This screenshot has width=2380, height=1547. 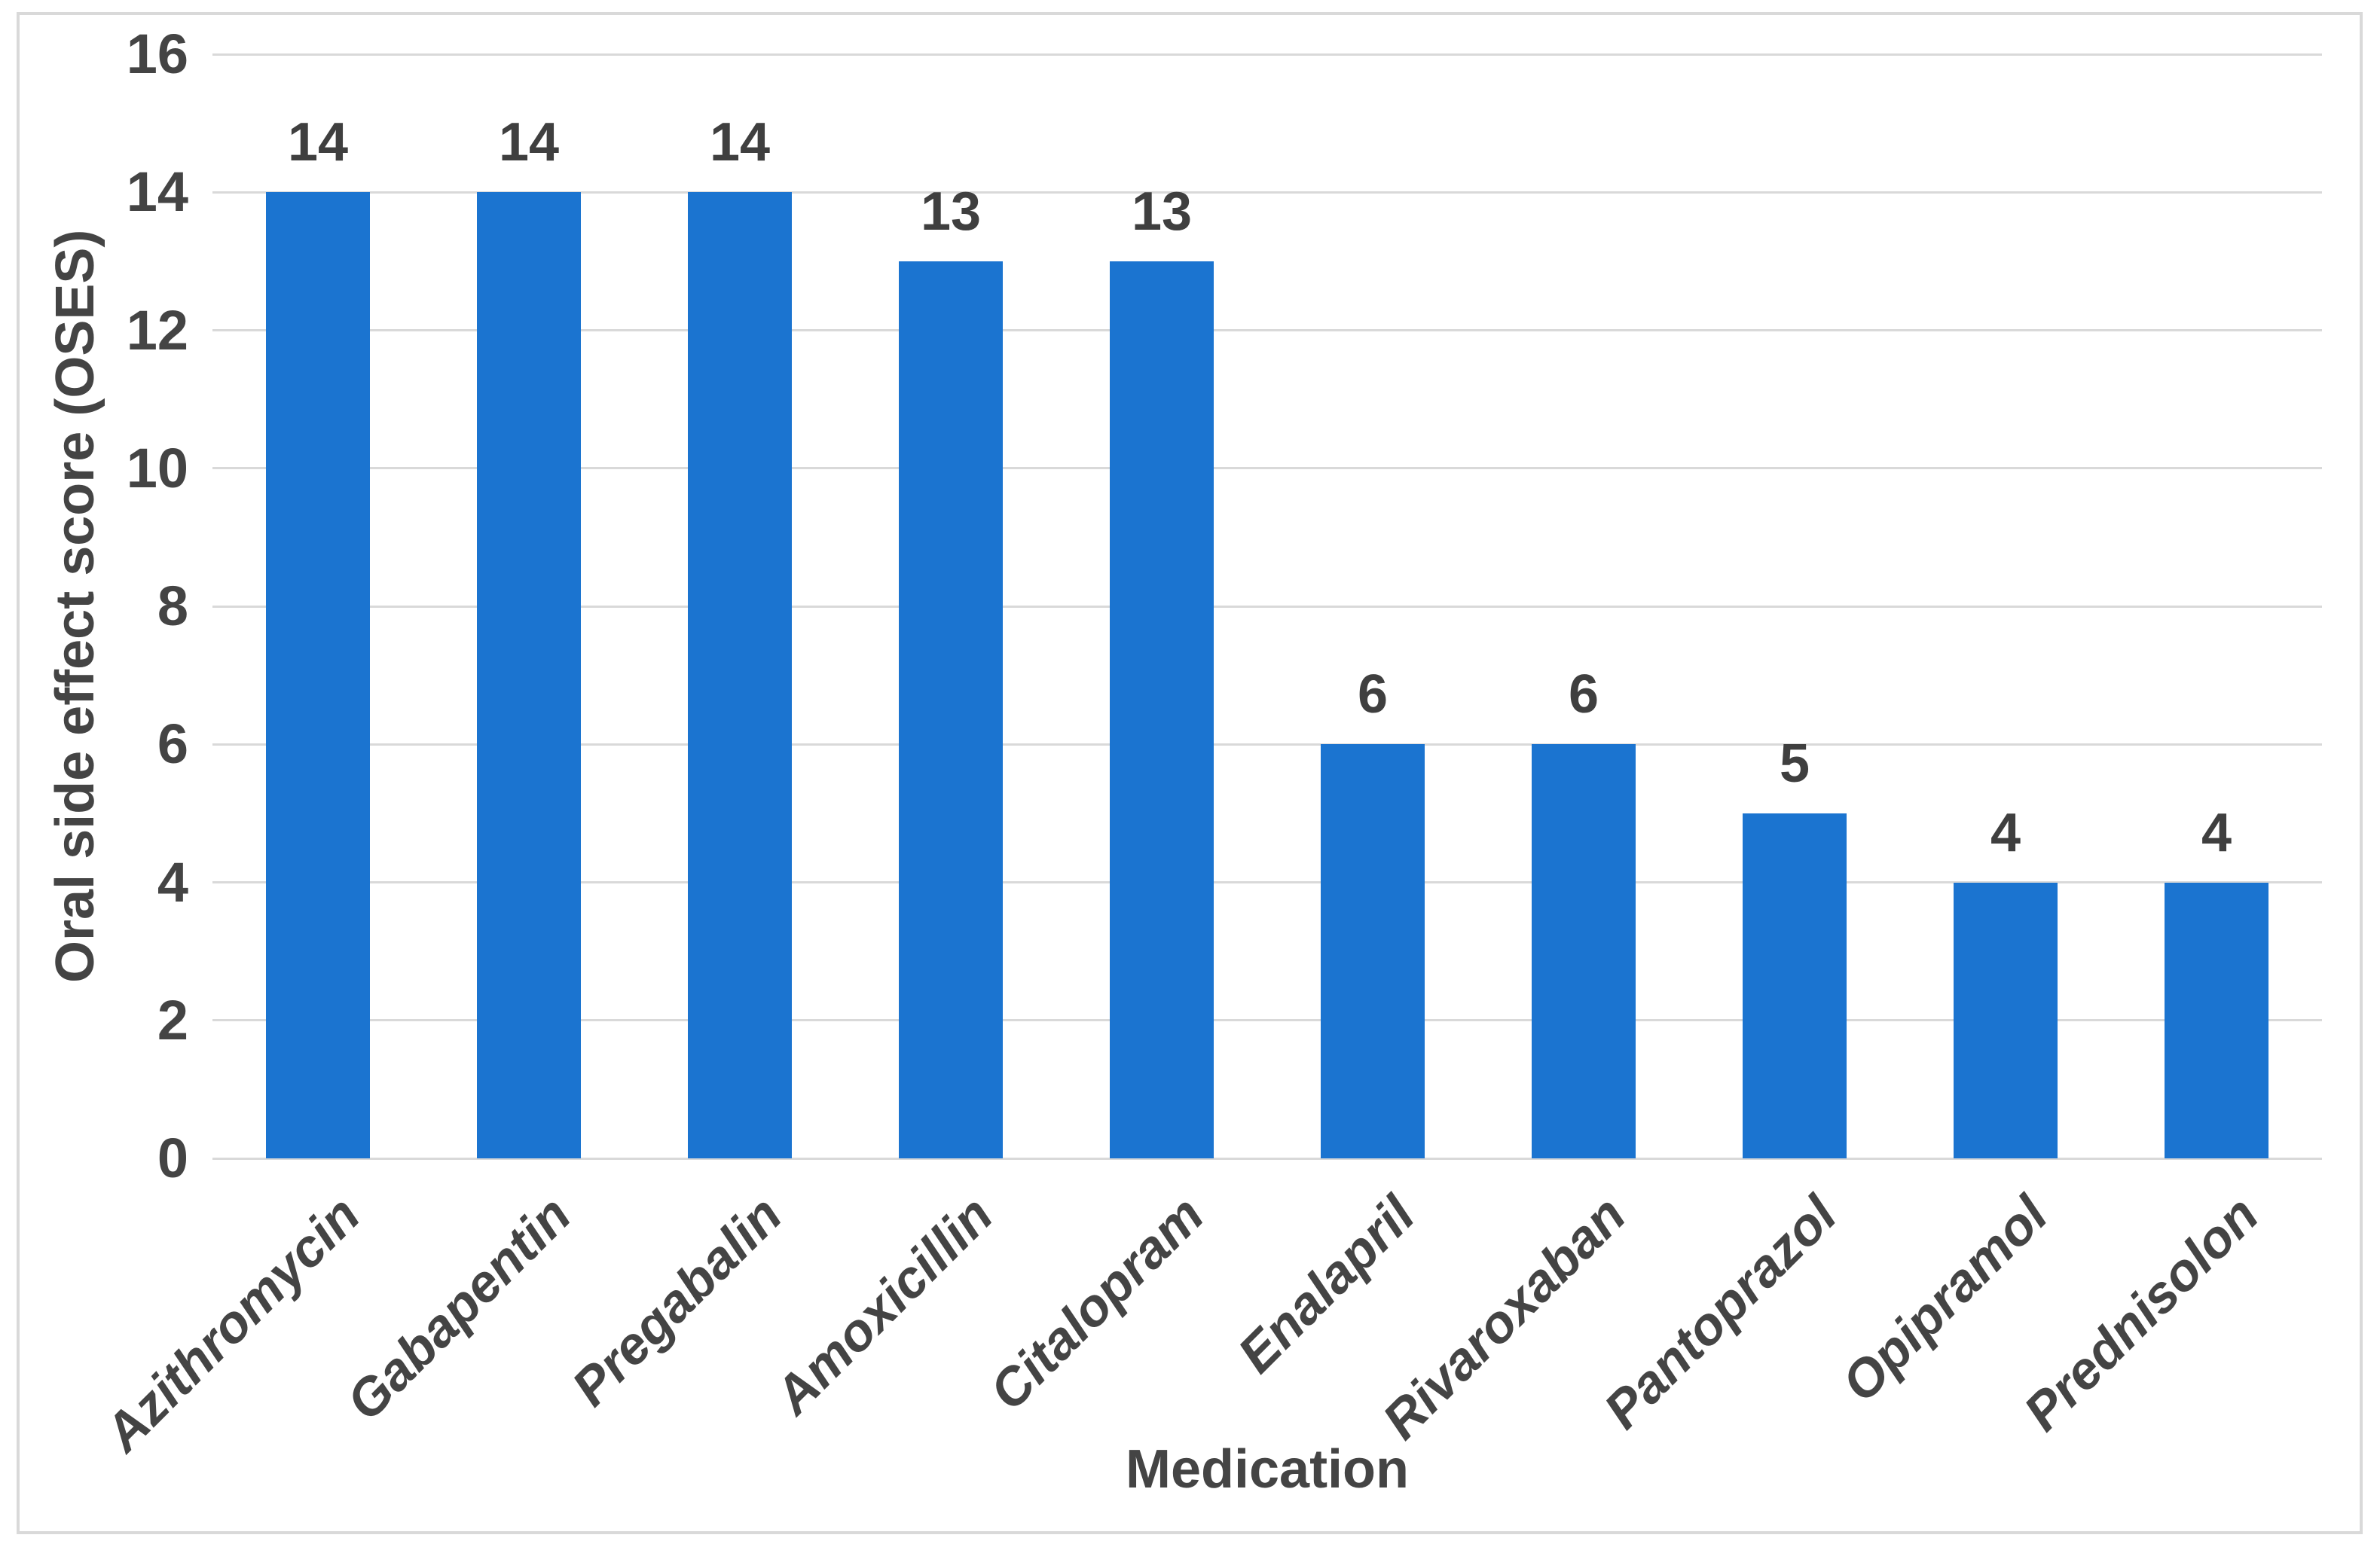 I want to click on x-axis-title: Medication, so click(x=1267, y=1469).